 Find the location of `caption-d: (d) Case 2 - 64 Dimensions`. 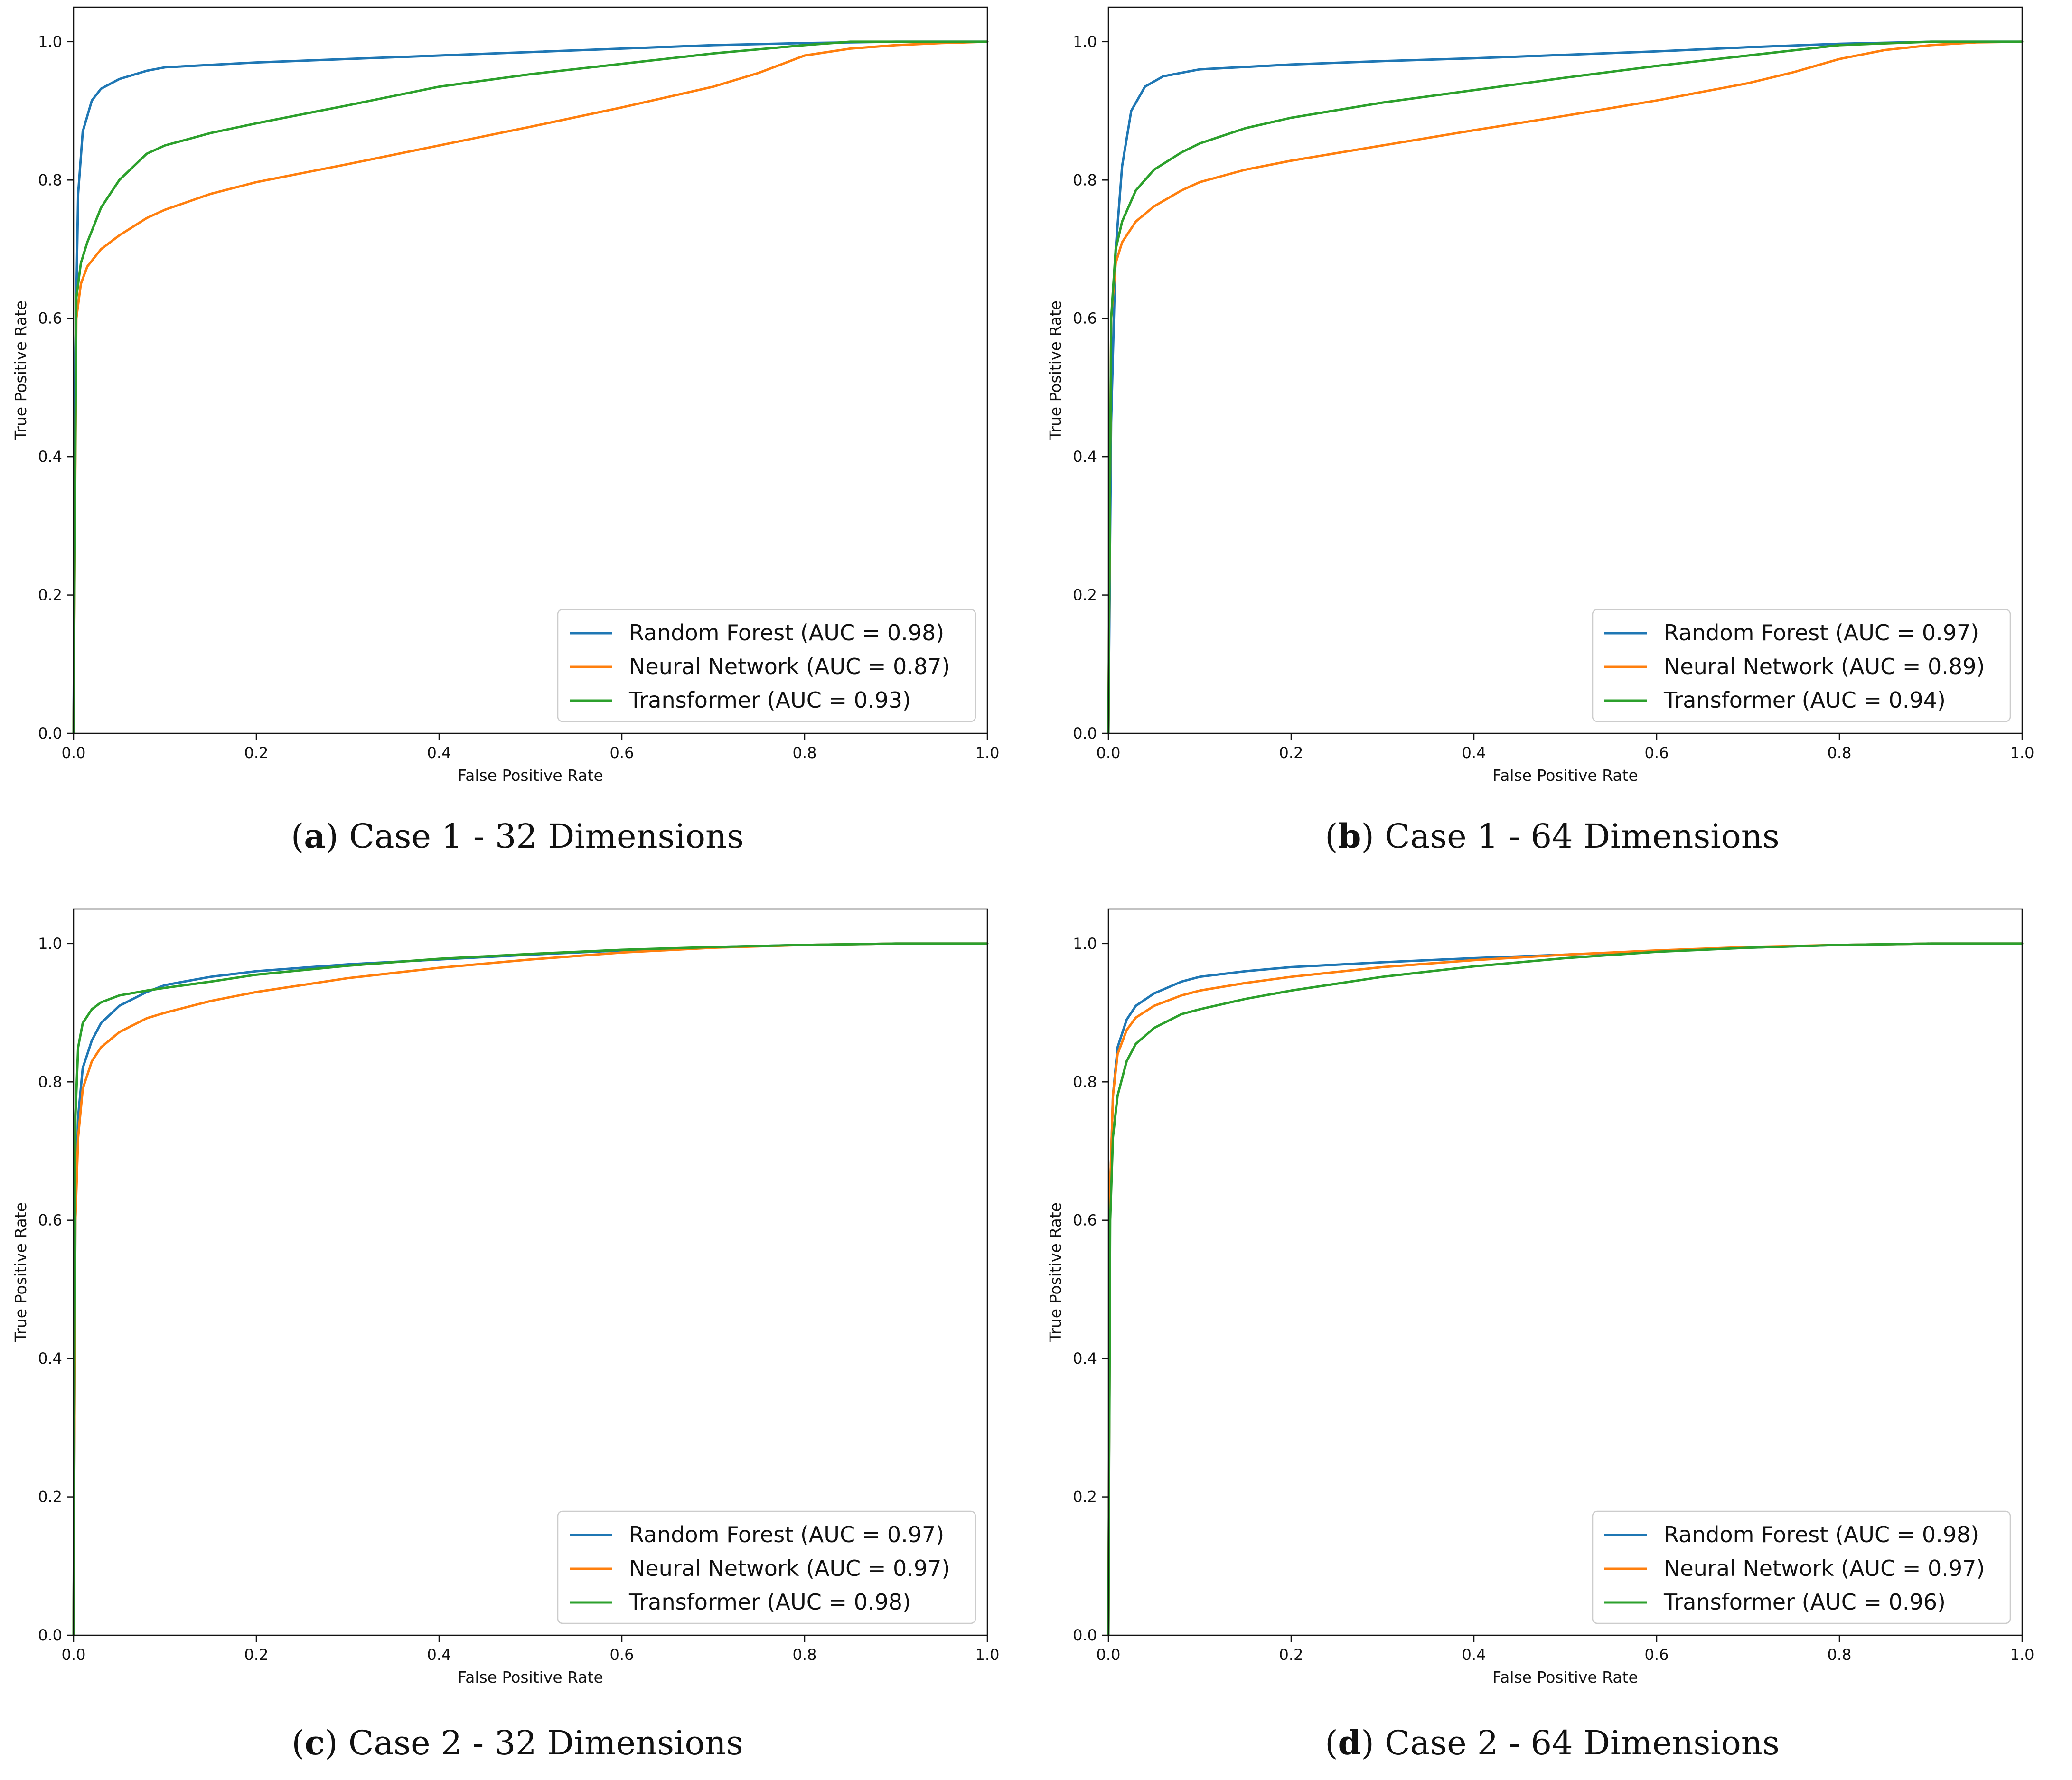

caption-d: (d) Case 2 - 64 Dimensions is located at coordinates (1552, 1743).